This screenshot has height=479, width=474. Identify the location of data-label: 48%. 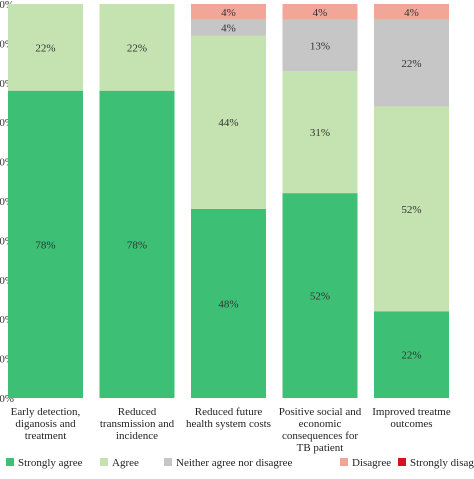
(228, 304).